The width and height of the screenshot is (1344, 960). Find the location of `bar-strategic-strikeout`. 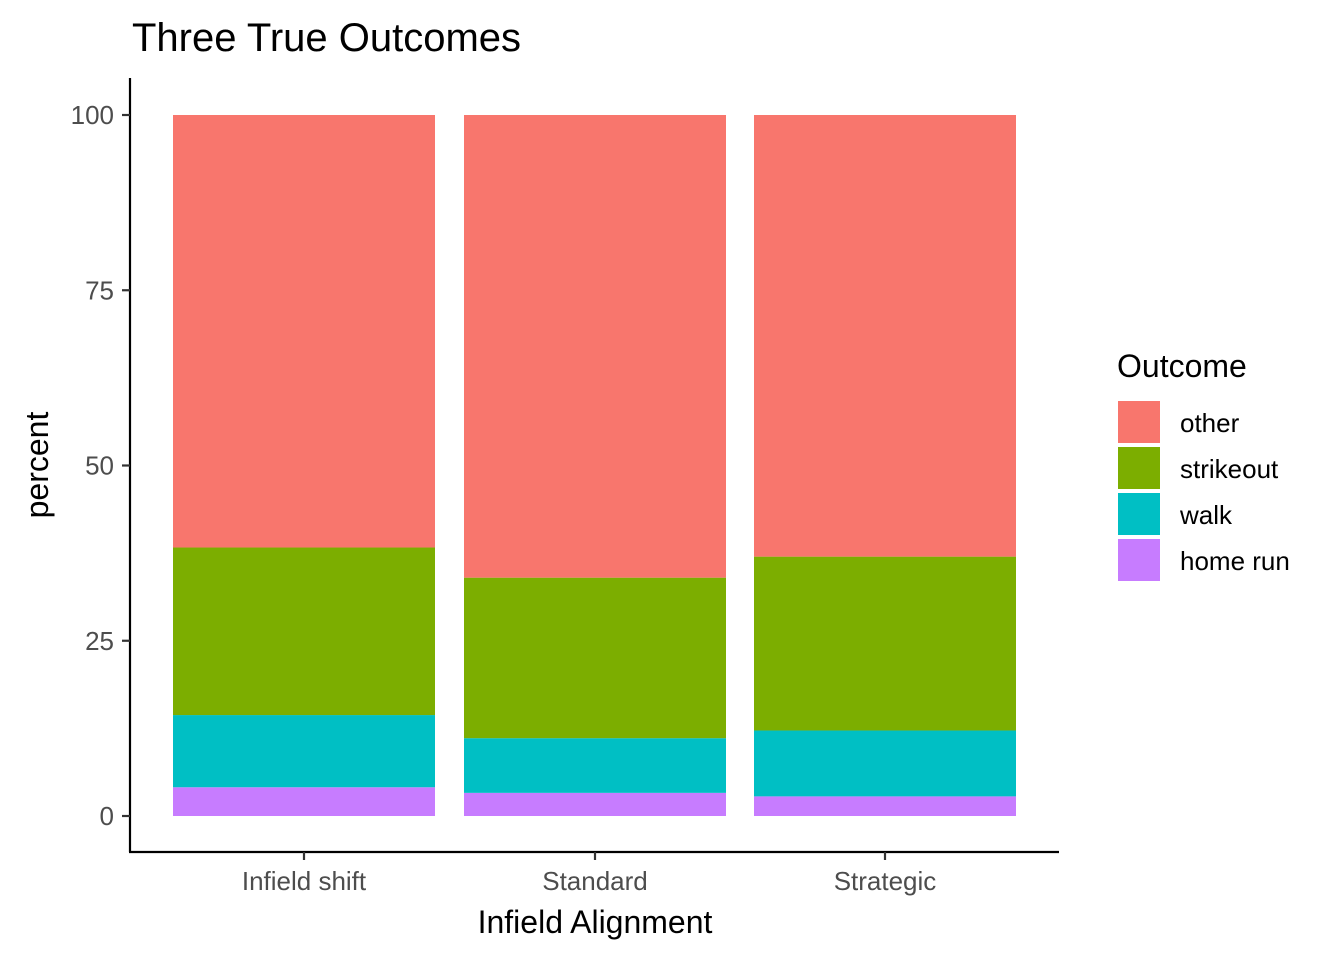

bar-strategic-strikeout is located at coordinates (885, 643).